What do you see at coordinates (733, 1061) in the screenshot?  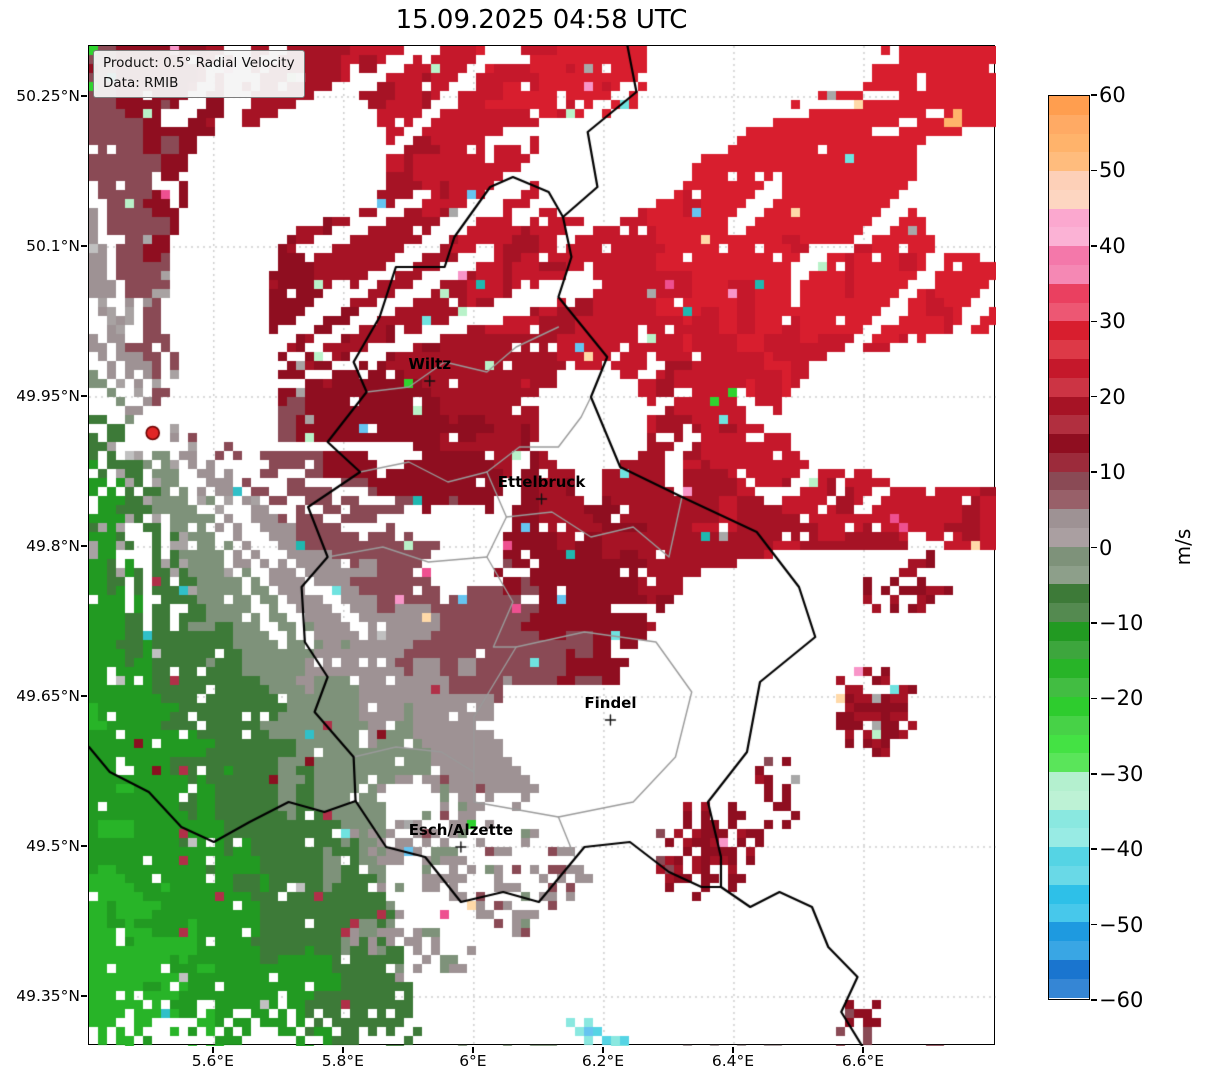 I see `x-tick-label: 6.4°E` at bounding box center [733, 1061].